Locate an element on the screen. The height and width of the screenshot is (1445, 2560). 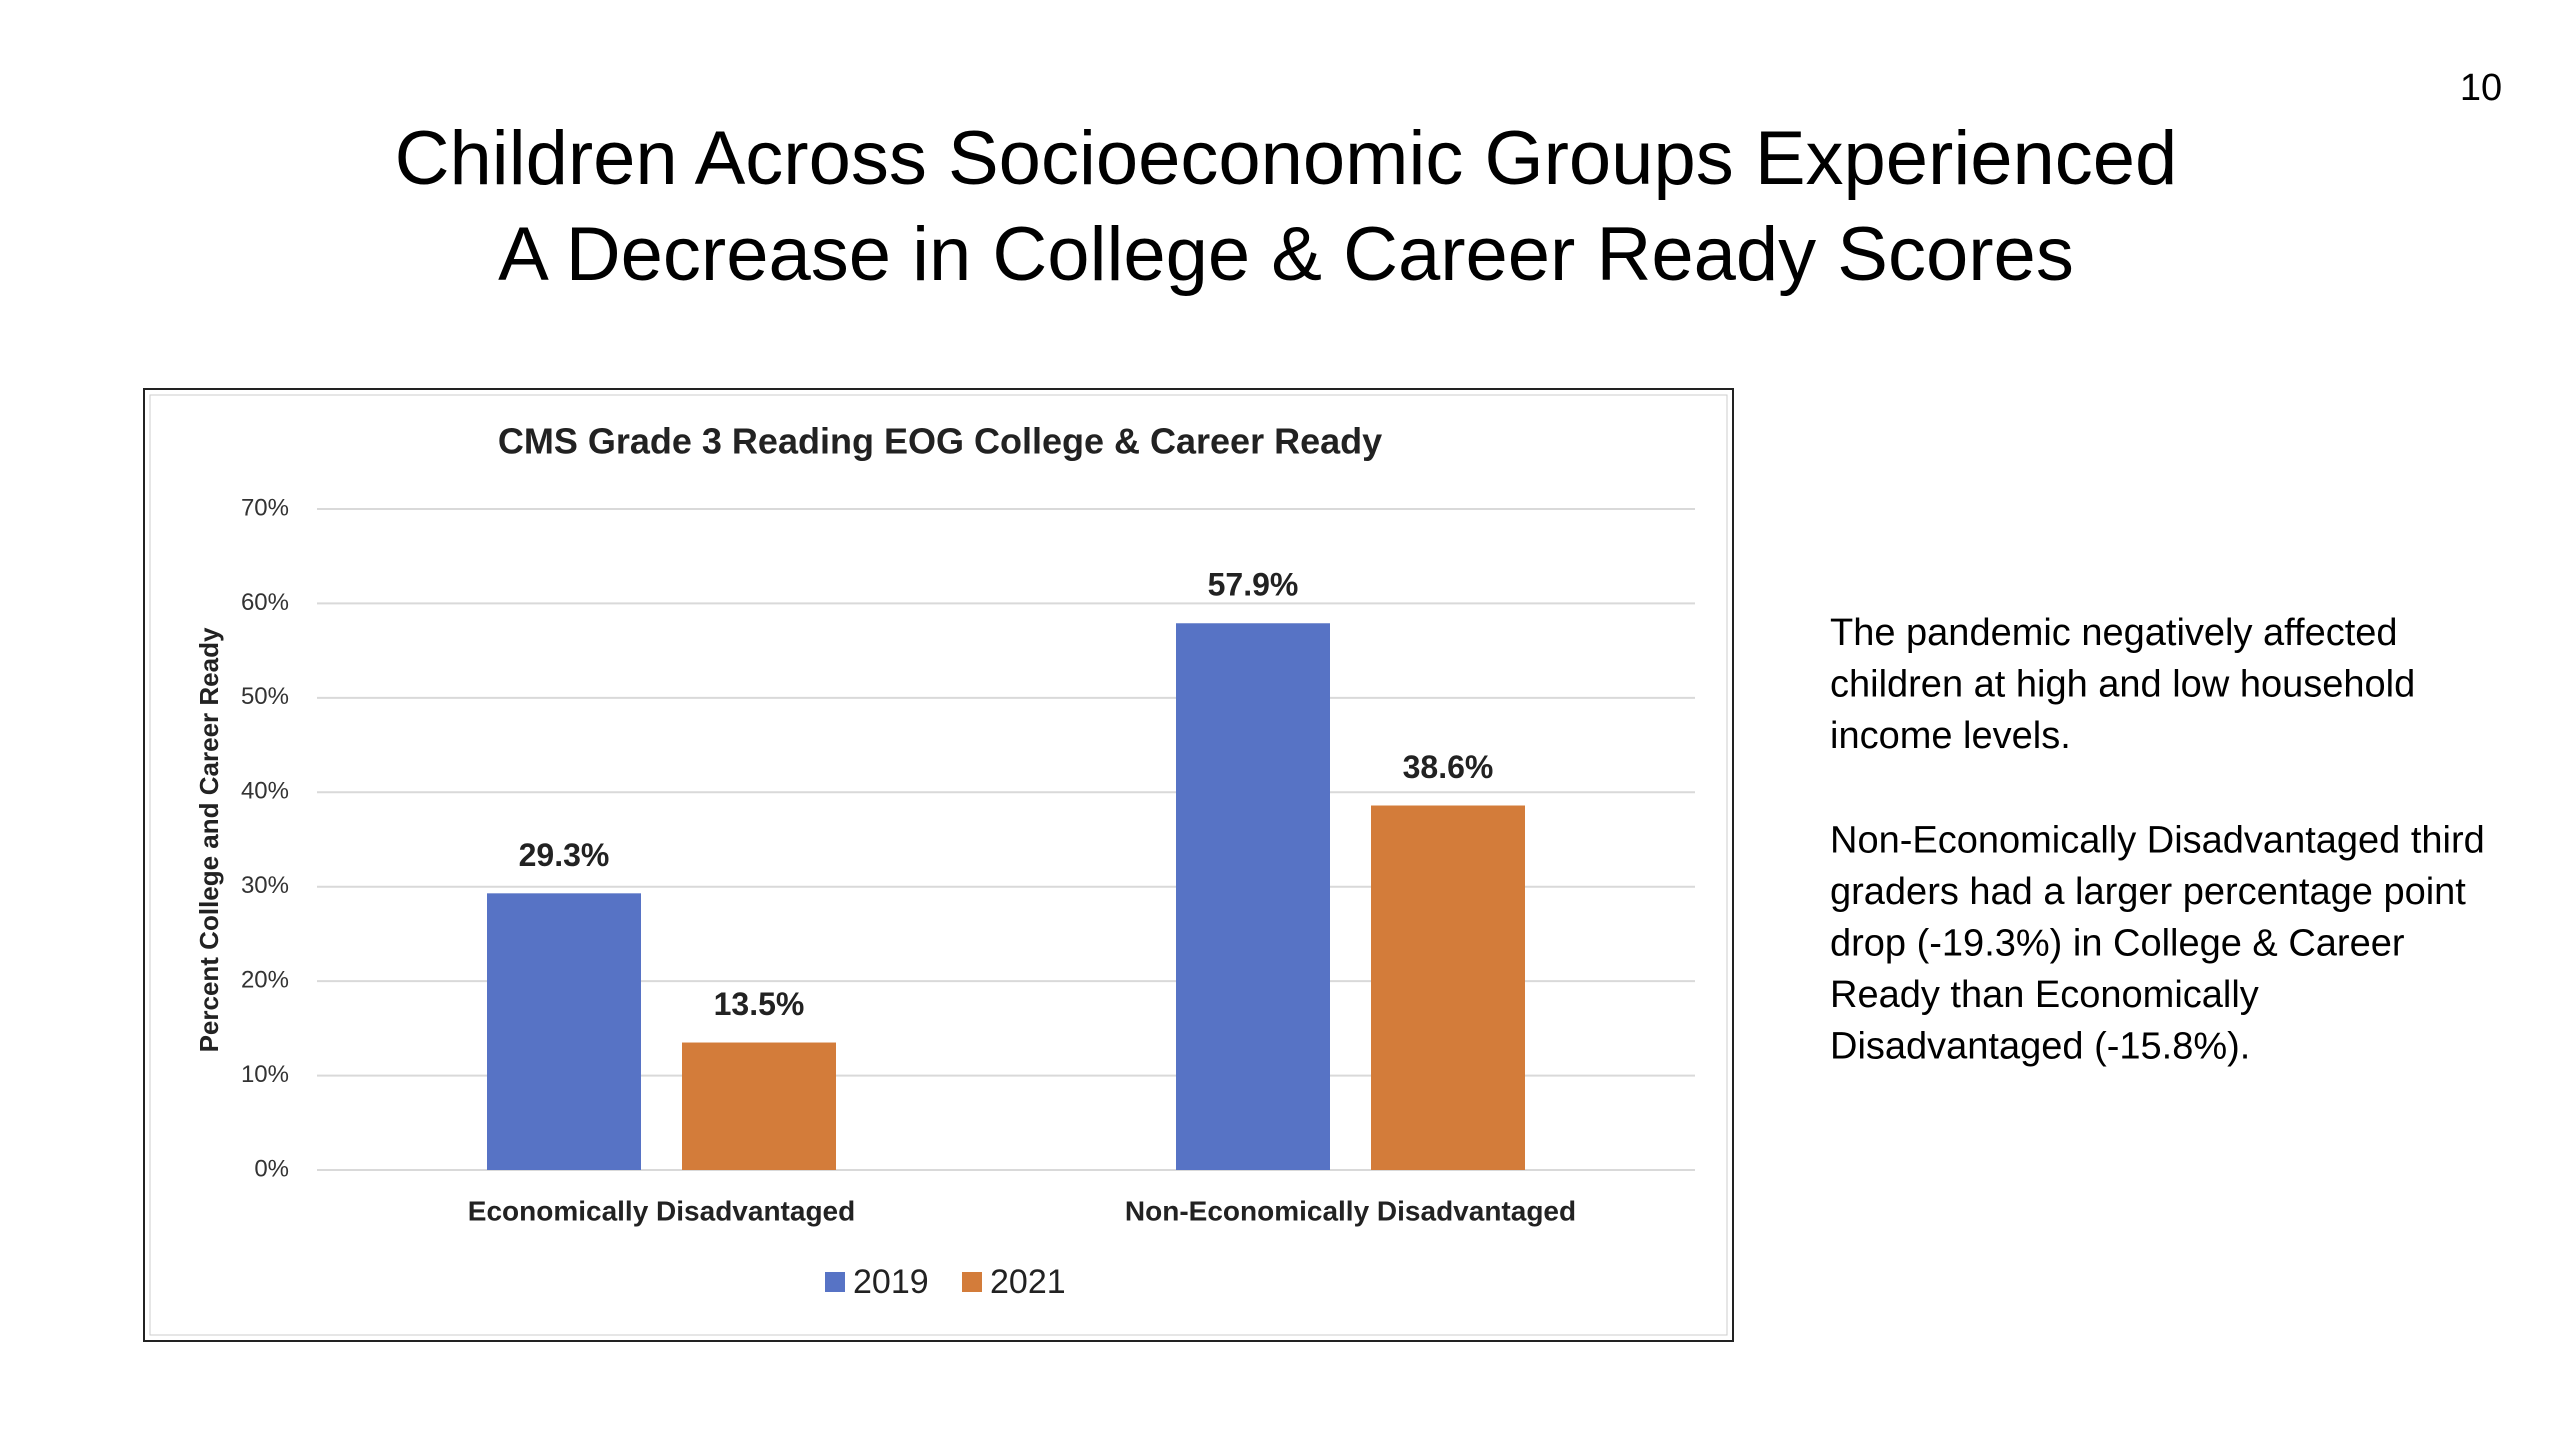
note-text: children at high and low household is located at coordinates (2122, 685).